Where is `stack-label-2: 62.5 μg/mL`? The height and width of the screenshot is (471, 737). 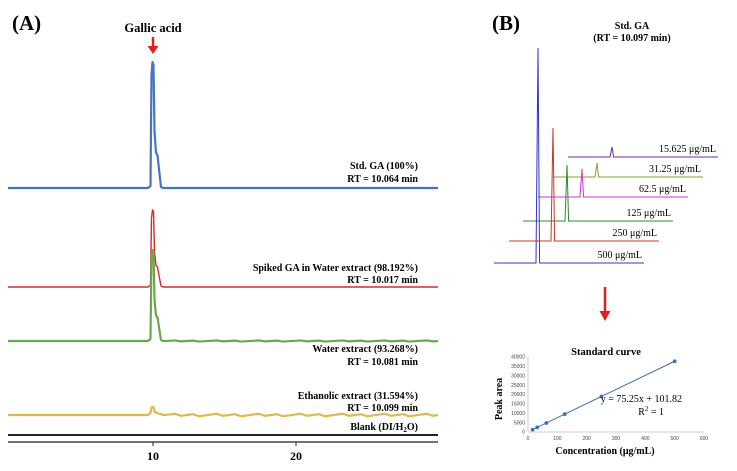 stack-label-2: 62.5 μg/mL is located at coordinates (662, 189).